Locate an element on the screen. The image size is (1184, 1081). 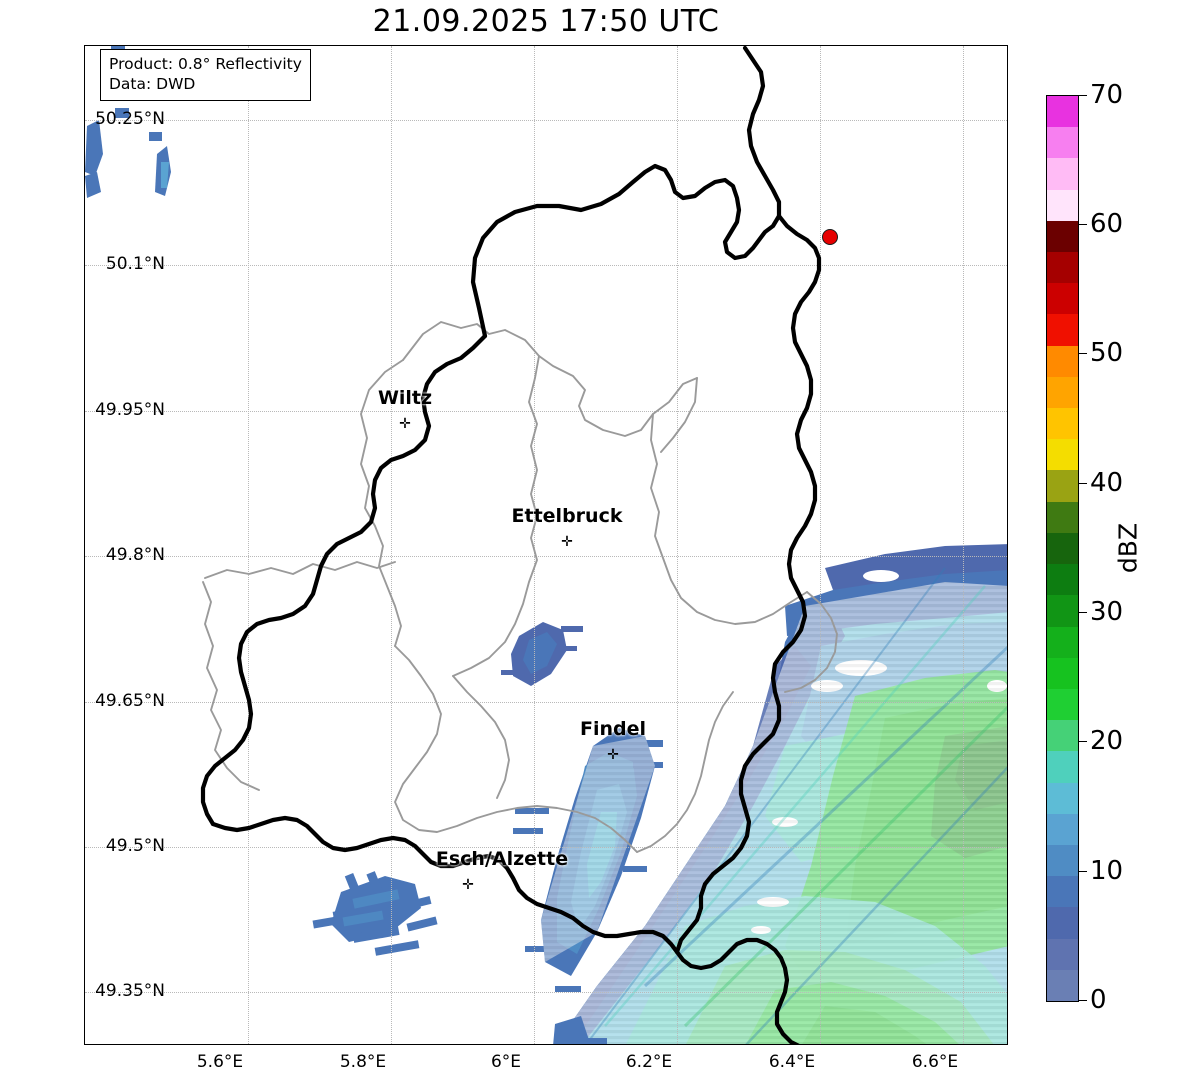
city-marker-findel: ✛ is located at coordinates (613, 755).